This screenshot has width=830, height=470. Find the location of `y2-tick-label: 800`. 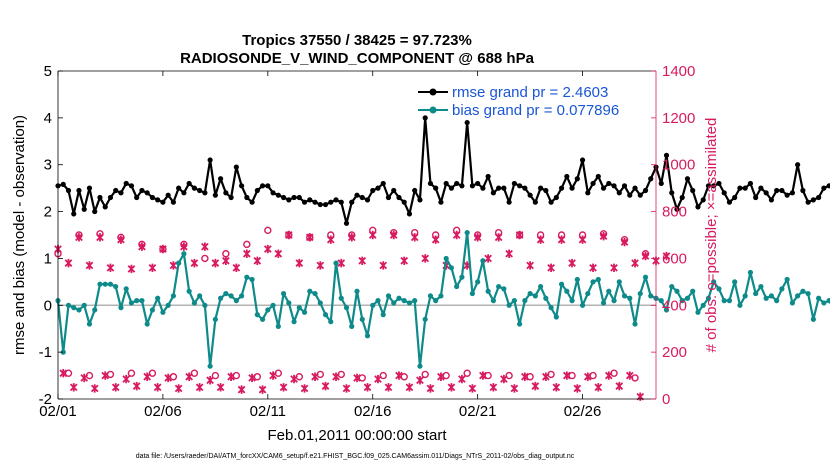

y2-tick-label: 800 is located at coordinates (674, 212).